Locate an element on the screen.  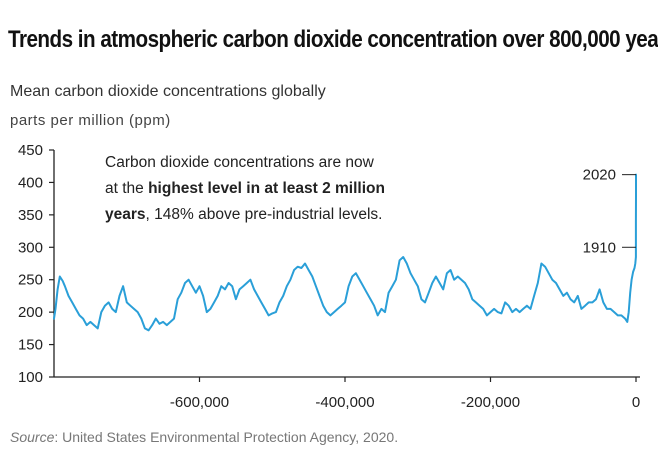
annotation-line-1: Carbon dioxide concentrations are now is located at coordinates (240, 162).